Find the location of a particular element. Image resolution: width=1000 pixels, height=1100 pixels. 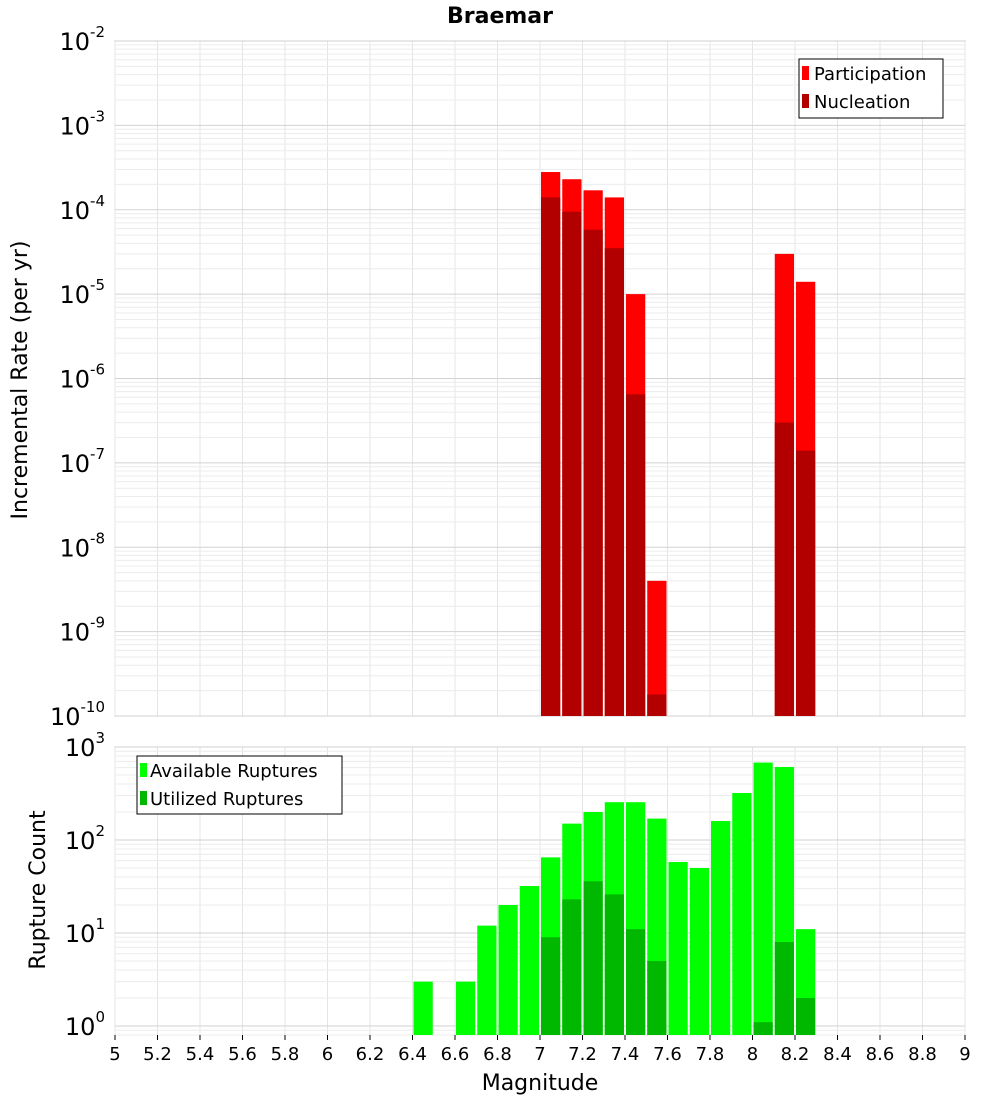

legend-nucleation-label: Nucleation is located at coordinates (862, 102).